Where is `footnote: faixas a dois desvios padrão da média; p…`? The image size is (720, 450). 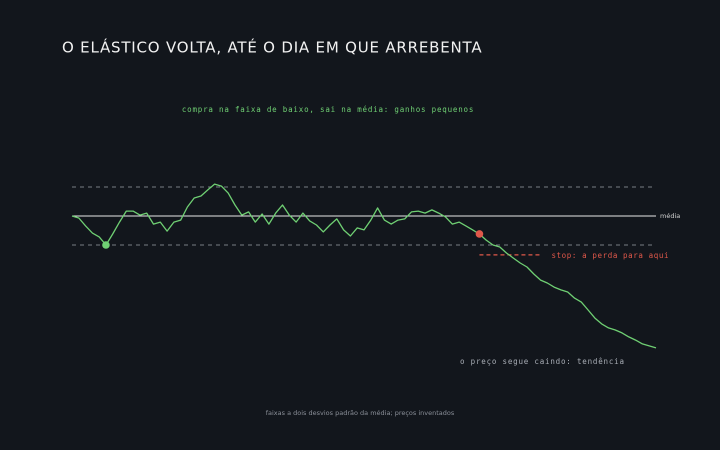 footnote: faixas a dois desvios padrão da média; p… is located at coordinates (360, 413).